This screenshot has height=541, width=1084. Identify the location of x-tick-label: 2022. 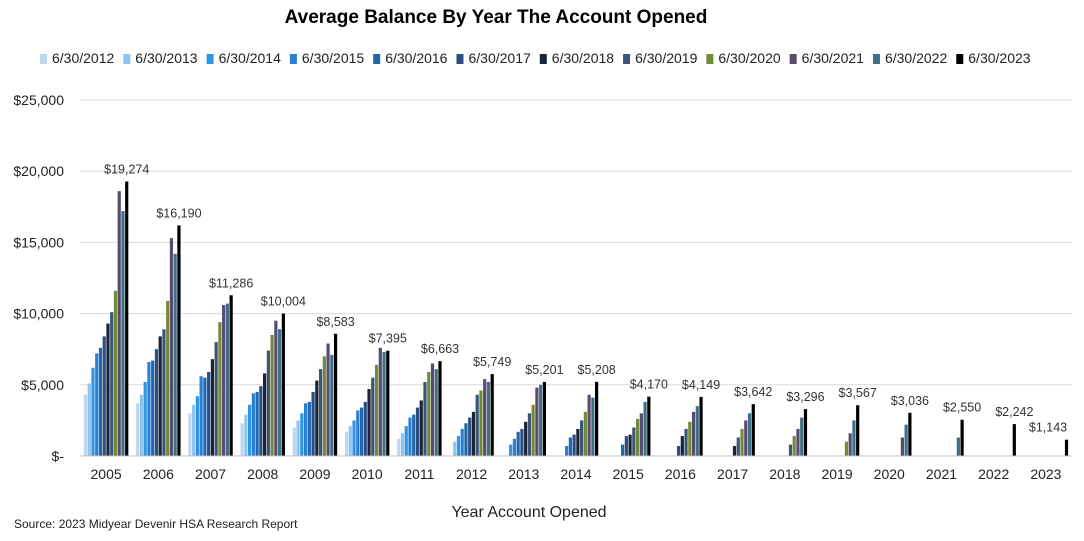
(993, 474).